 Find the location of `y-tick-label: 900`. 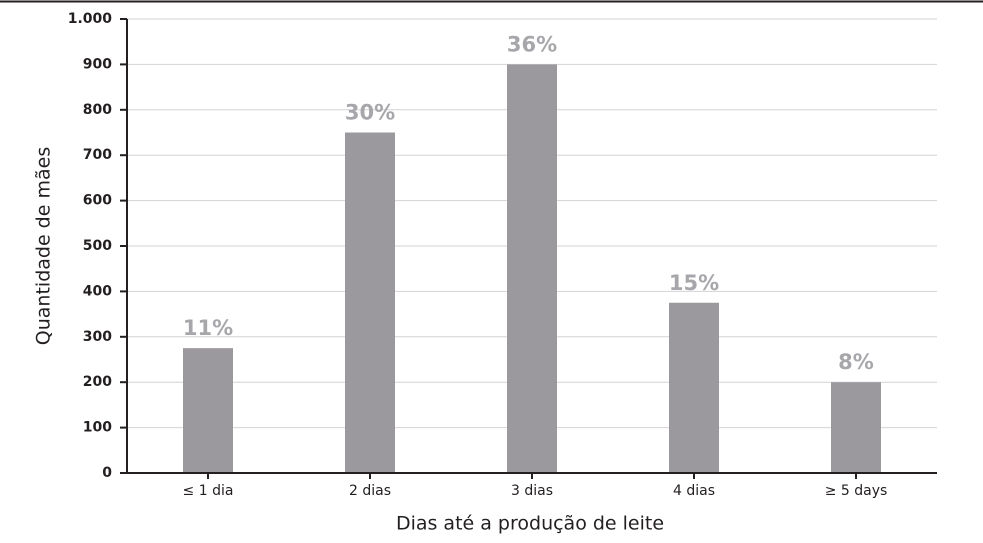

y-tick-label: 900 is located at coordinates (97, 64).